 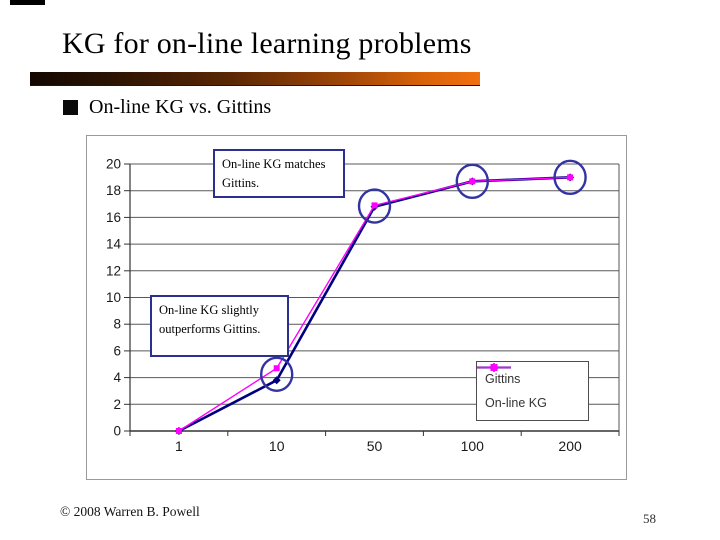 What do you see at coordinates (532, 374) in the screenshot?
I see `legend-item-gittins: Gittins` at bounding box center [532, 374].